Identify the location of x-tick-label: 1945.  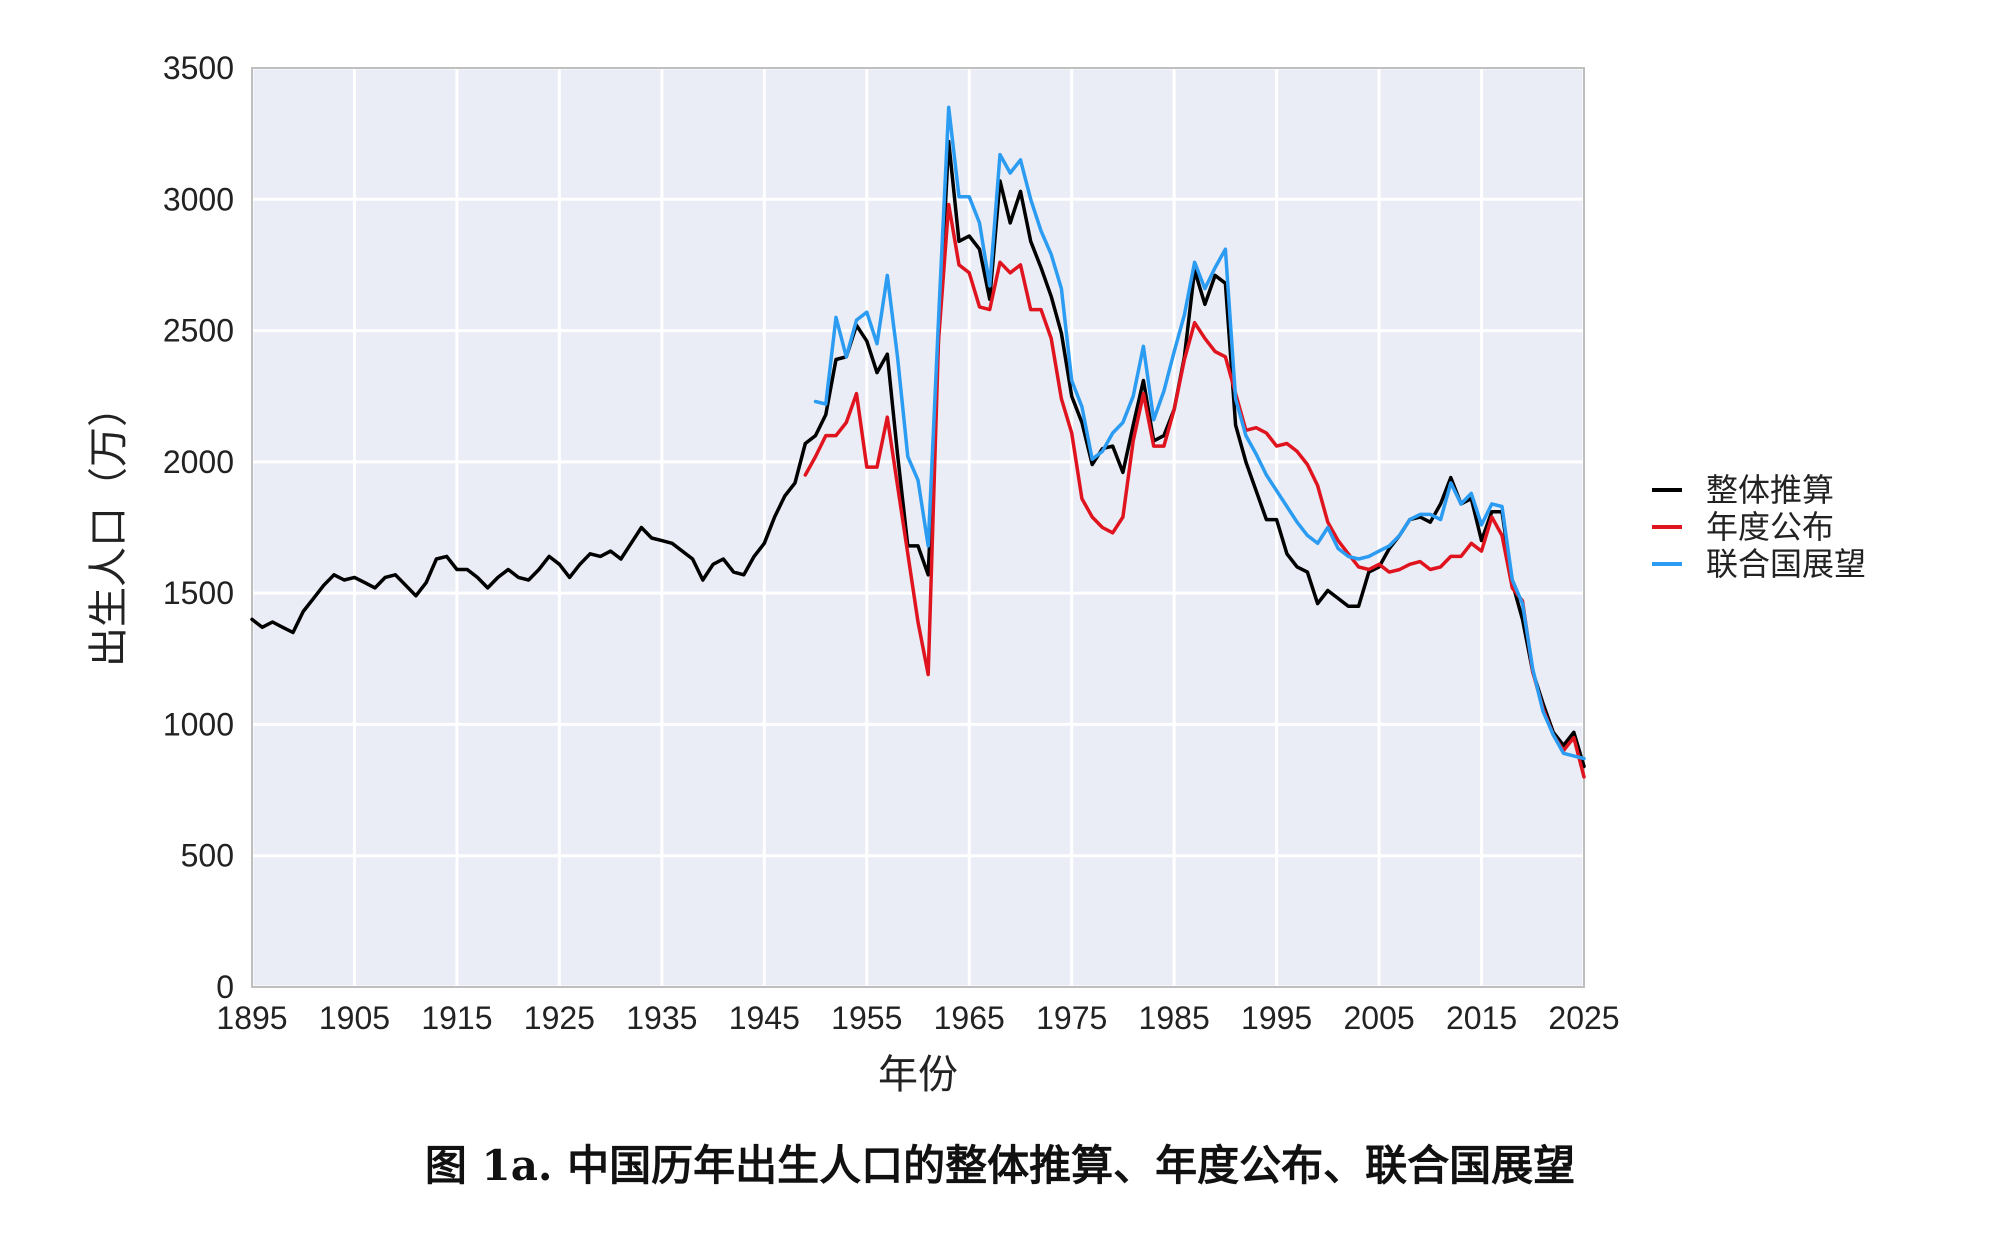
(764, 1018).